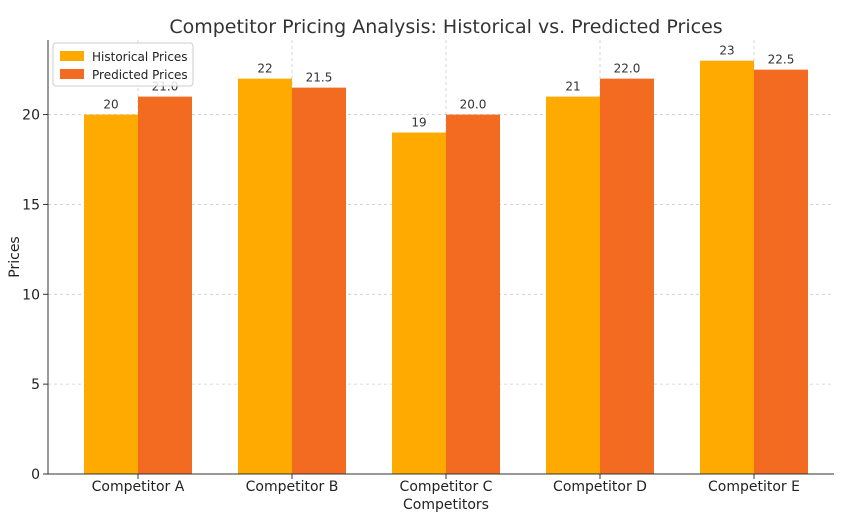  Describe the element at coordinates (31, 205) in the screenshot. I see `y-tick-label: 15` at that location.